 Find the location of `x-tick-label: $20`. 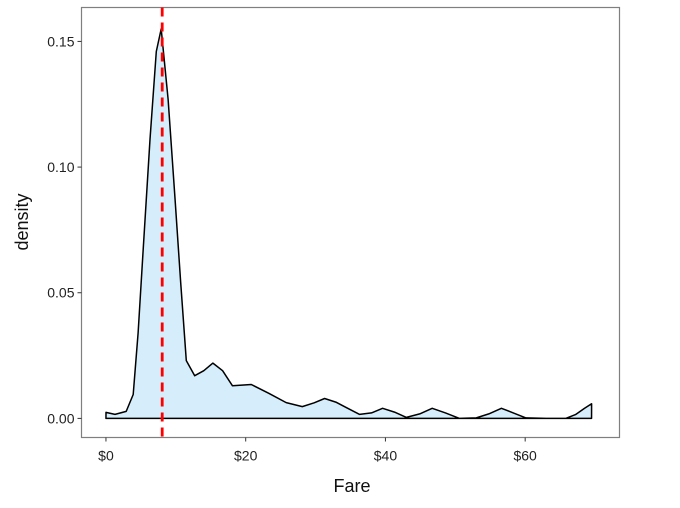

x-tick-label: $20 is located at coordinates (246, 456).